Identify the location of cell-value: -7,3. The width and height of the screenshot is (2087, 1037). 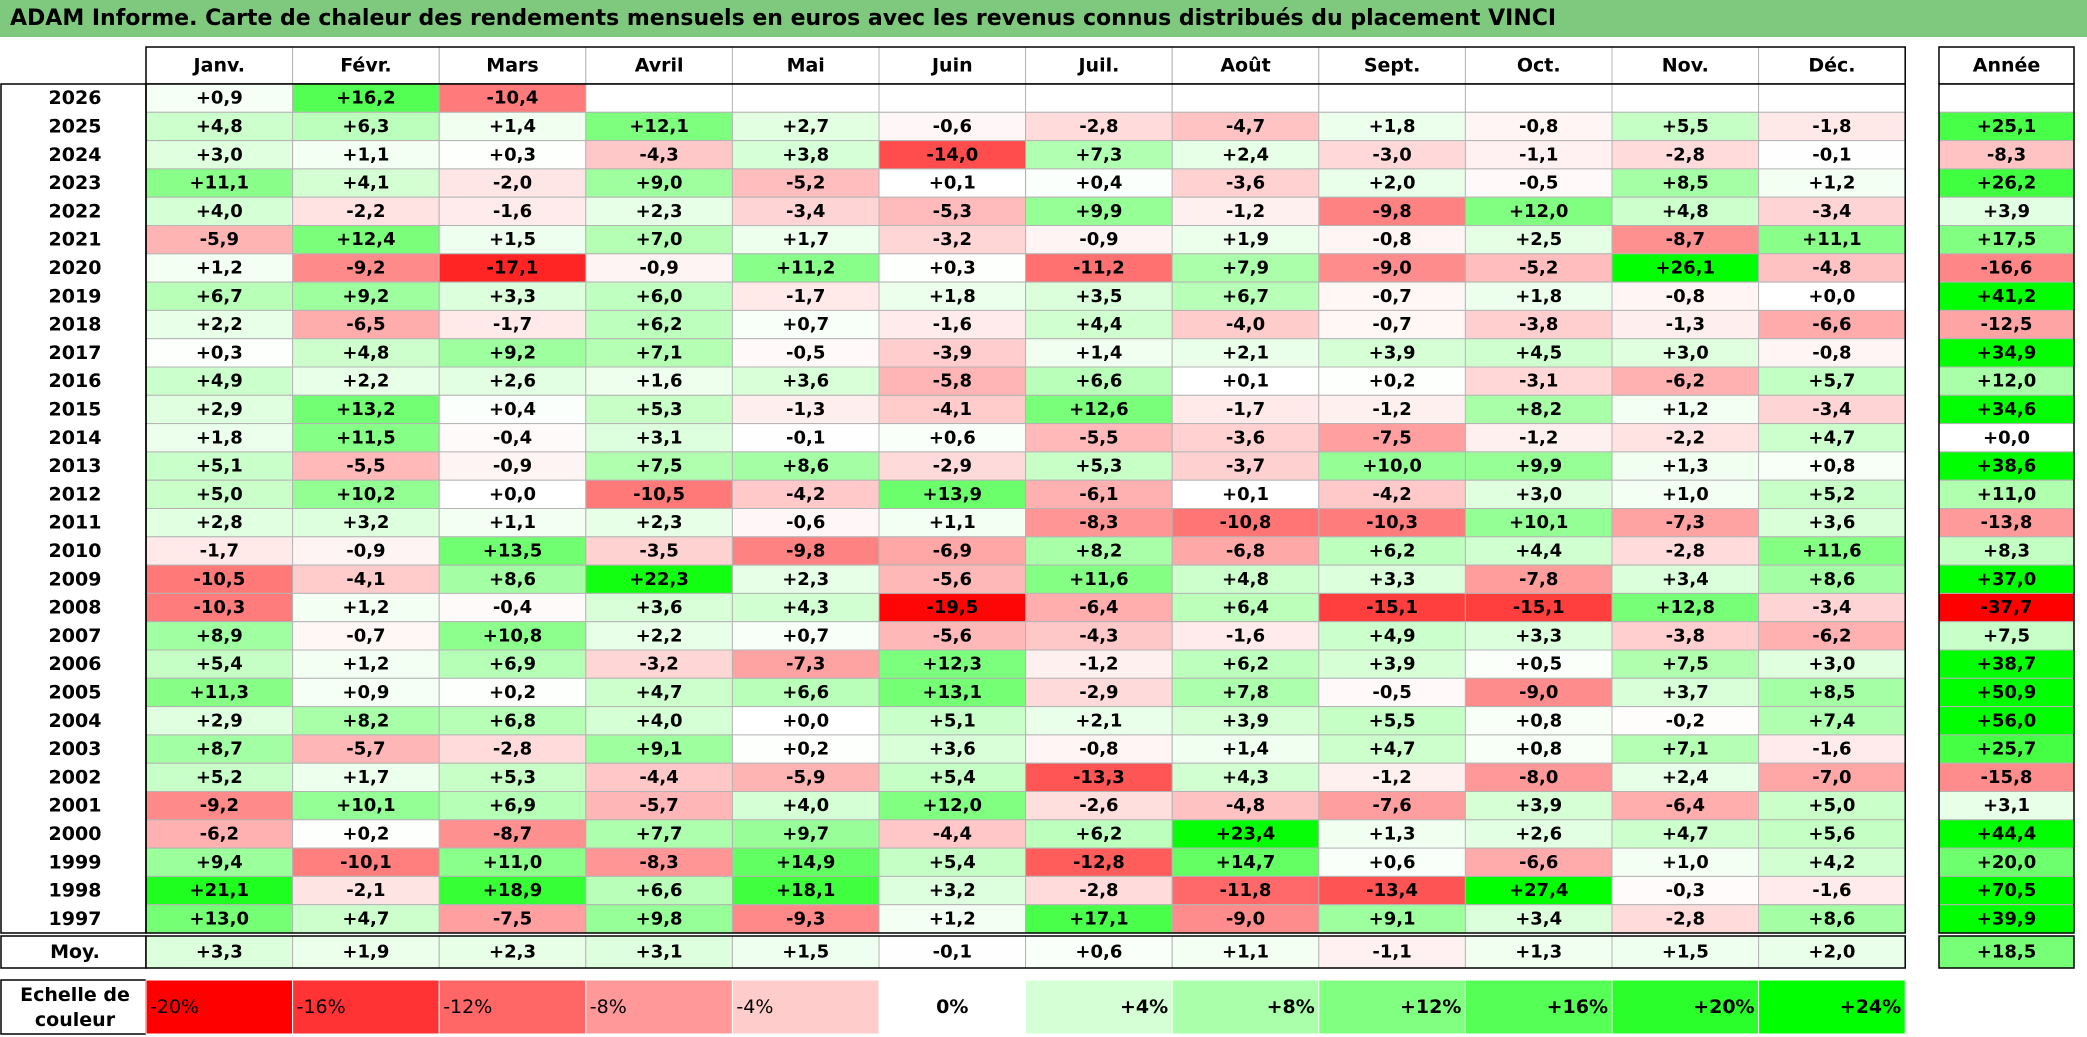
(1685, 522).